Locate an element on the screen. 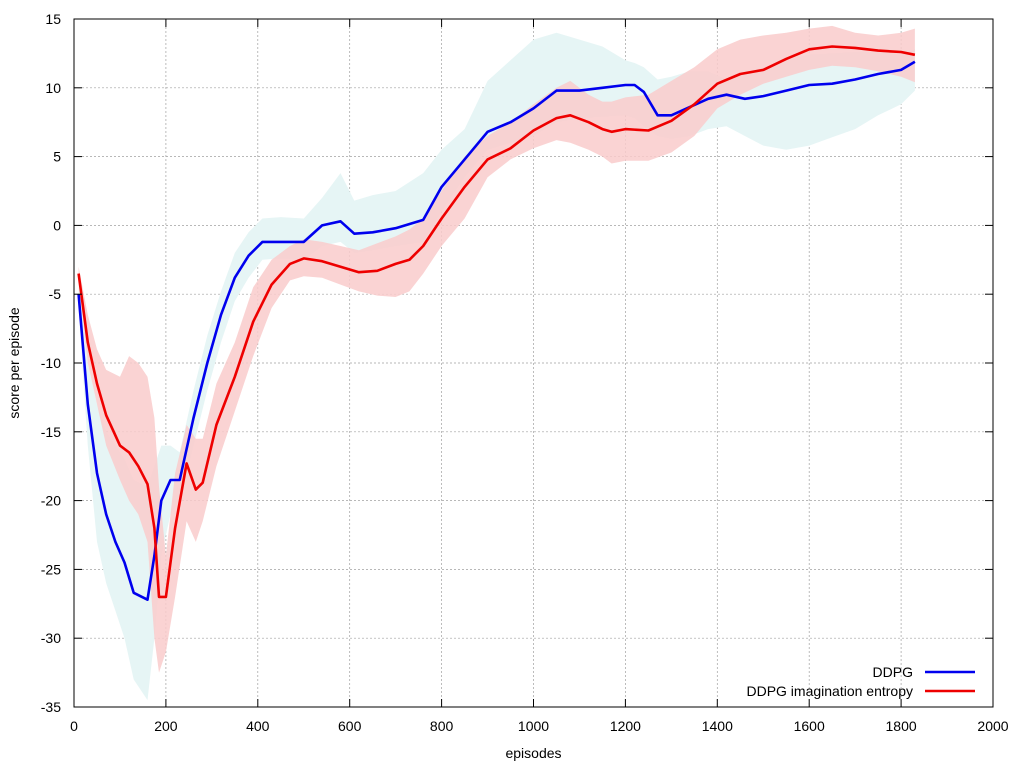 This screenshot has width=1024, height=768. x-tick-label: 1400 is located at coordinates (717, 726).